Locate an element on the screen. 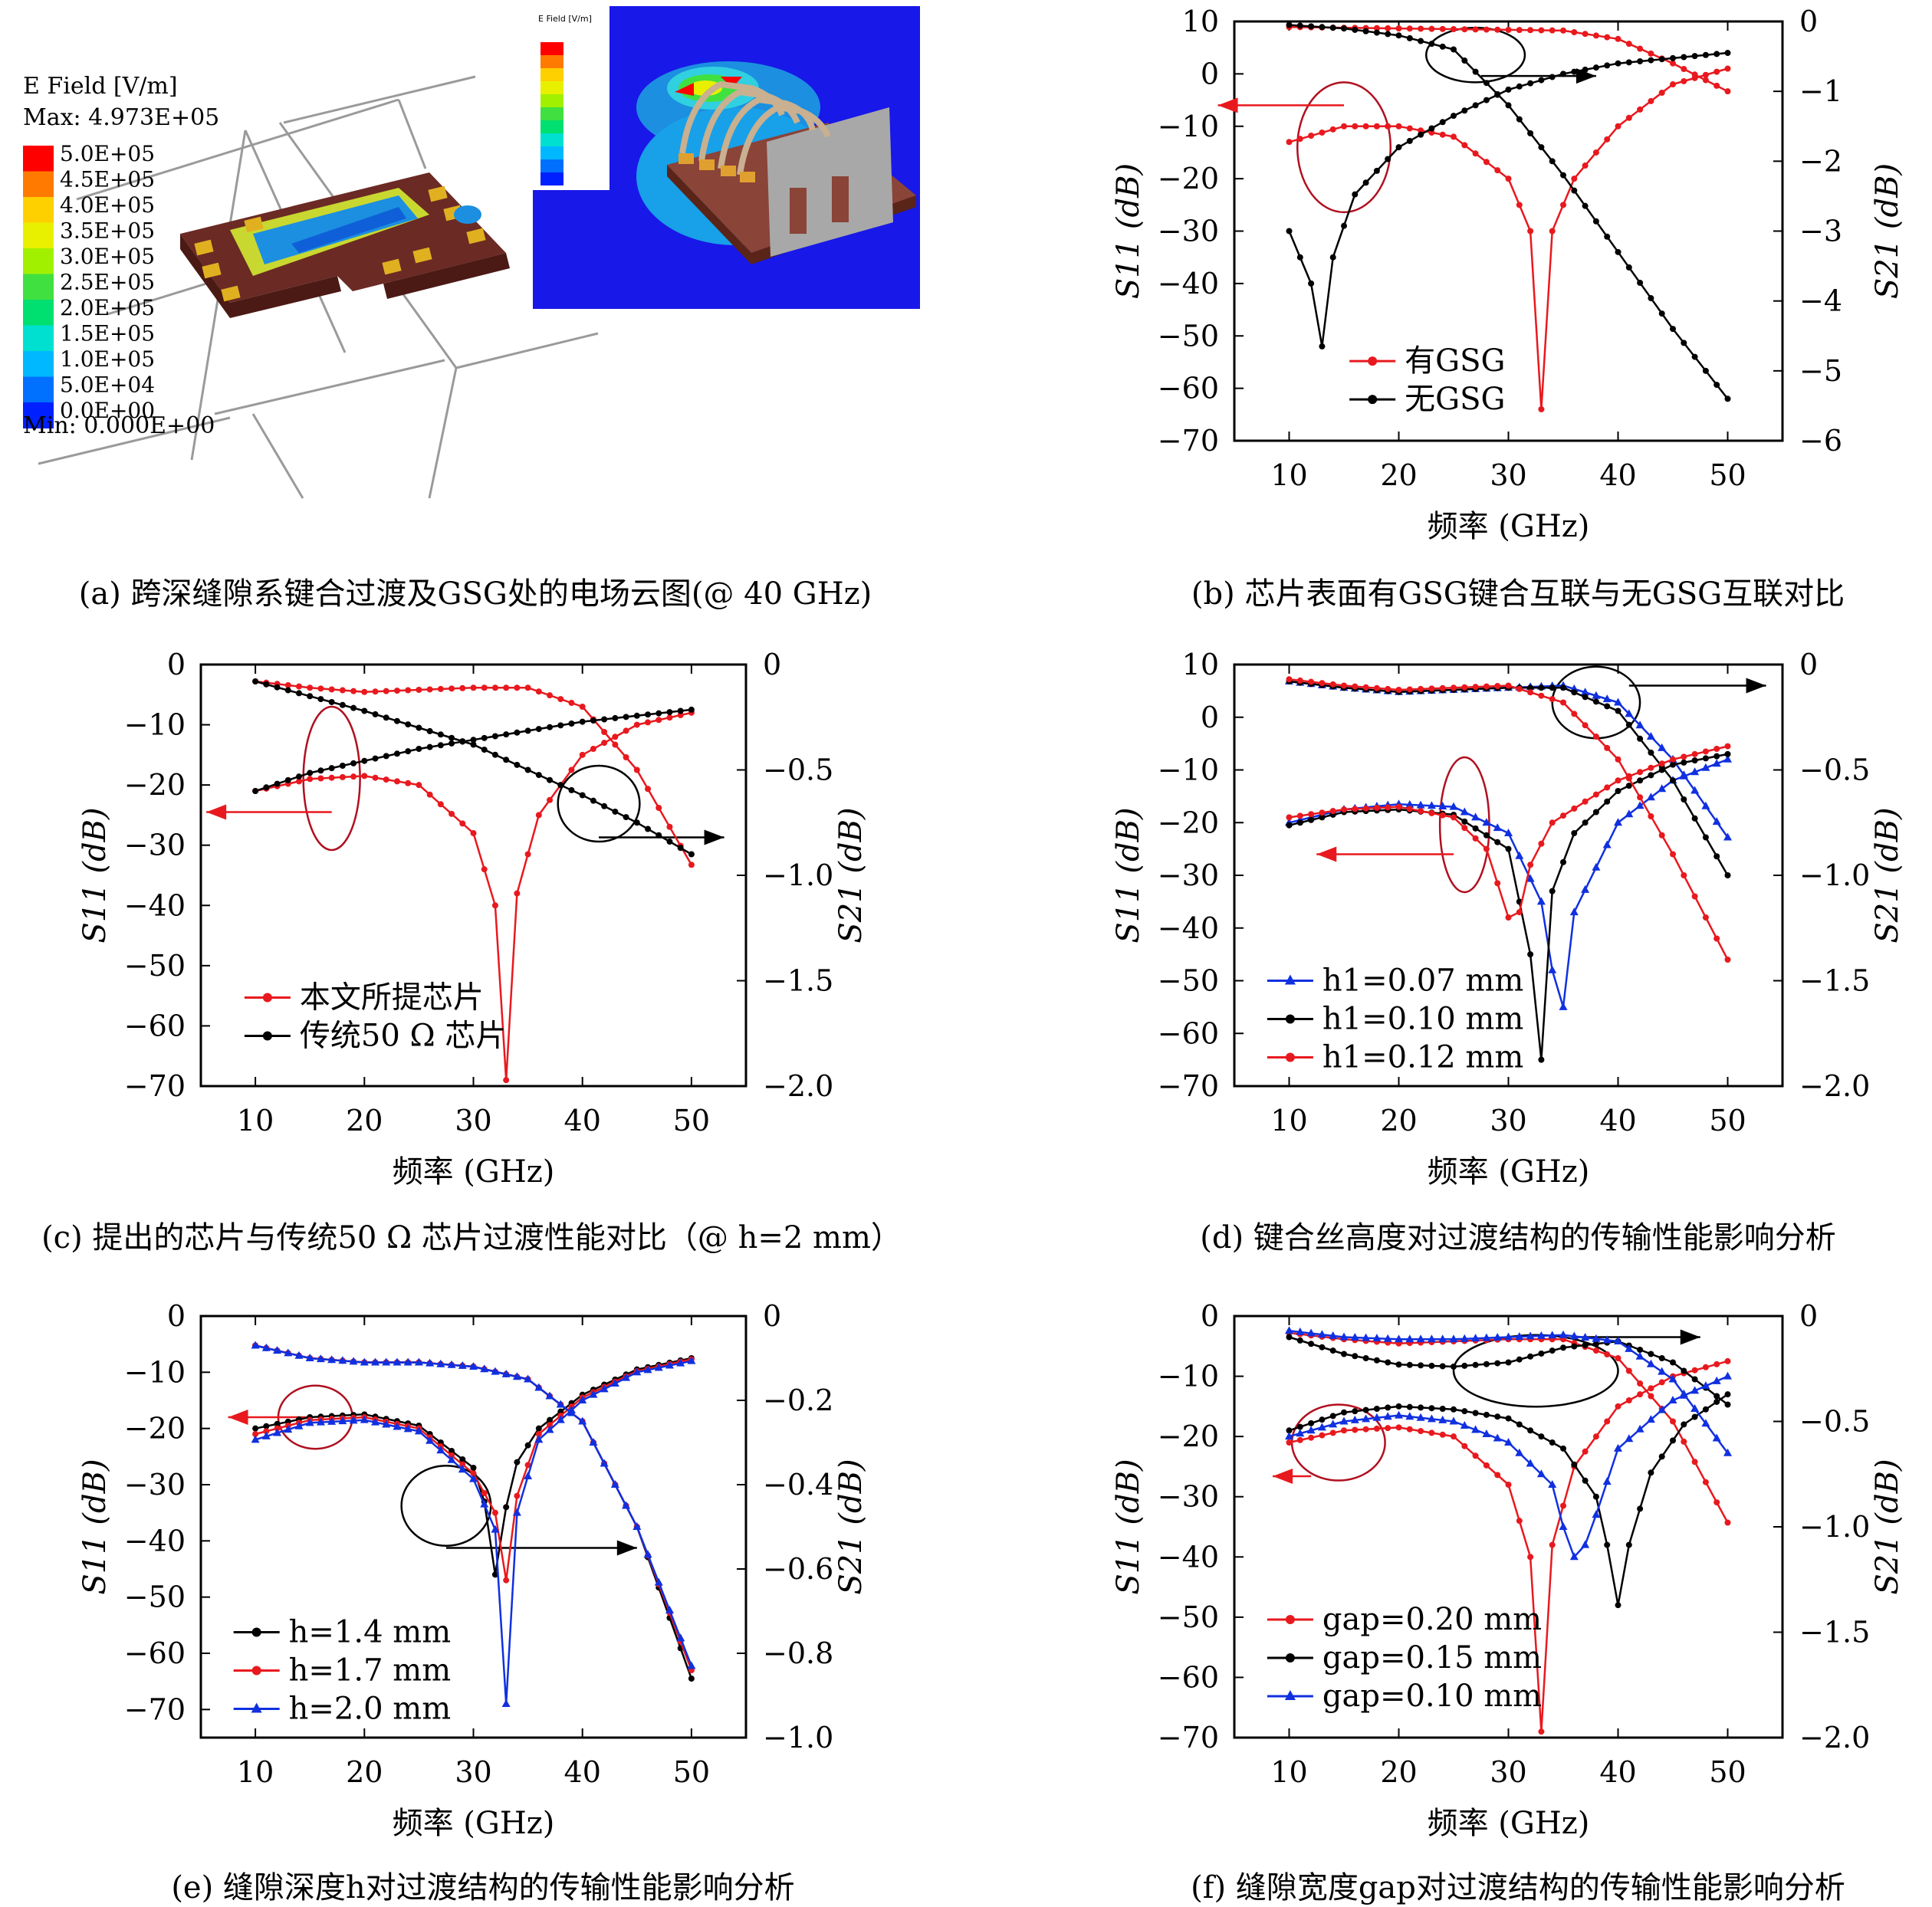 The height and width of the screenshot is (1907, 1932). y-tick-label: 0 is located at coordinates (1210, 1316).